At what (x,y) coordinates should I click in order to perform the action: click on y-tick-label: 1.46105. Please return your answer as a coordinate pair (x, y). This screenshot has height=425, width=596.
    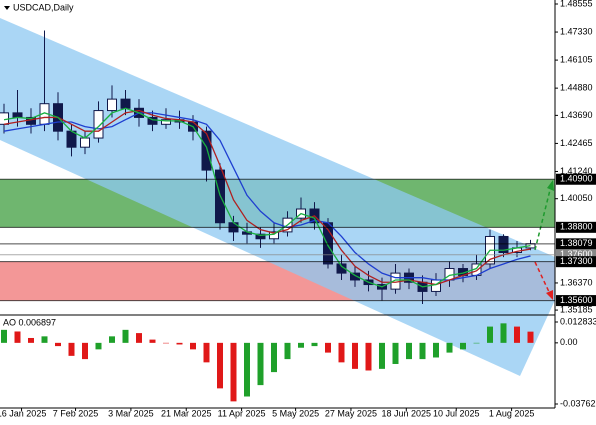
    Looking at the image, I should click on (576, 59).